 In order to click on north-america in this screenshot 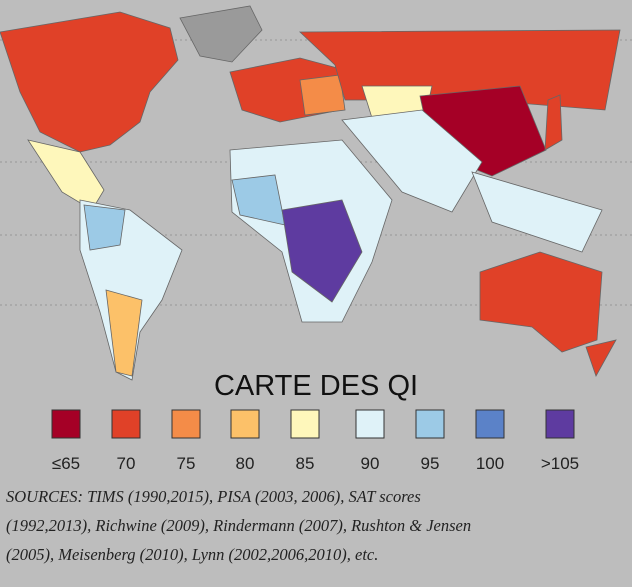, I will do `click(89, 82)`.